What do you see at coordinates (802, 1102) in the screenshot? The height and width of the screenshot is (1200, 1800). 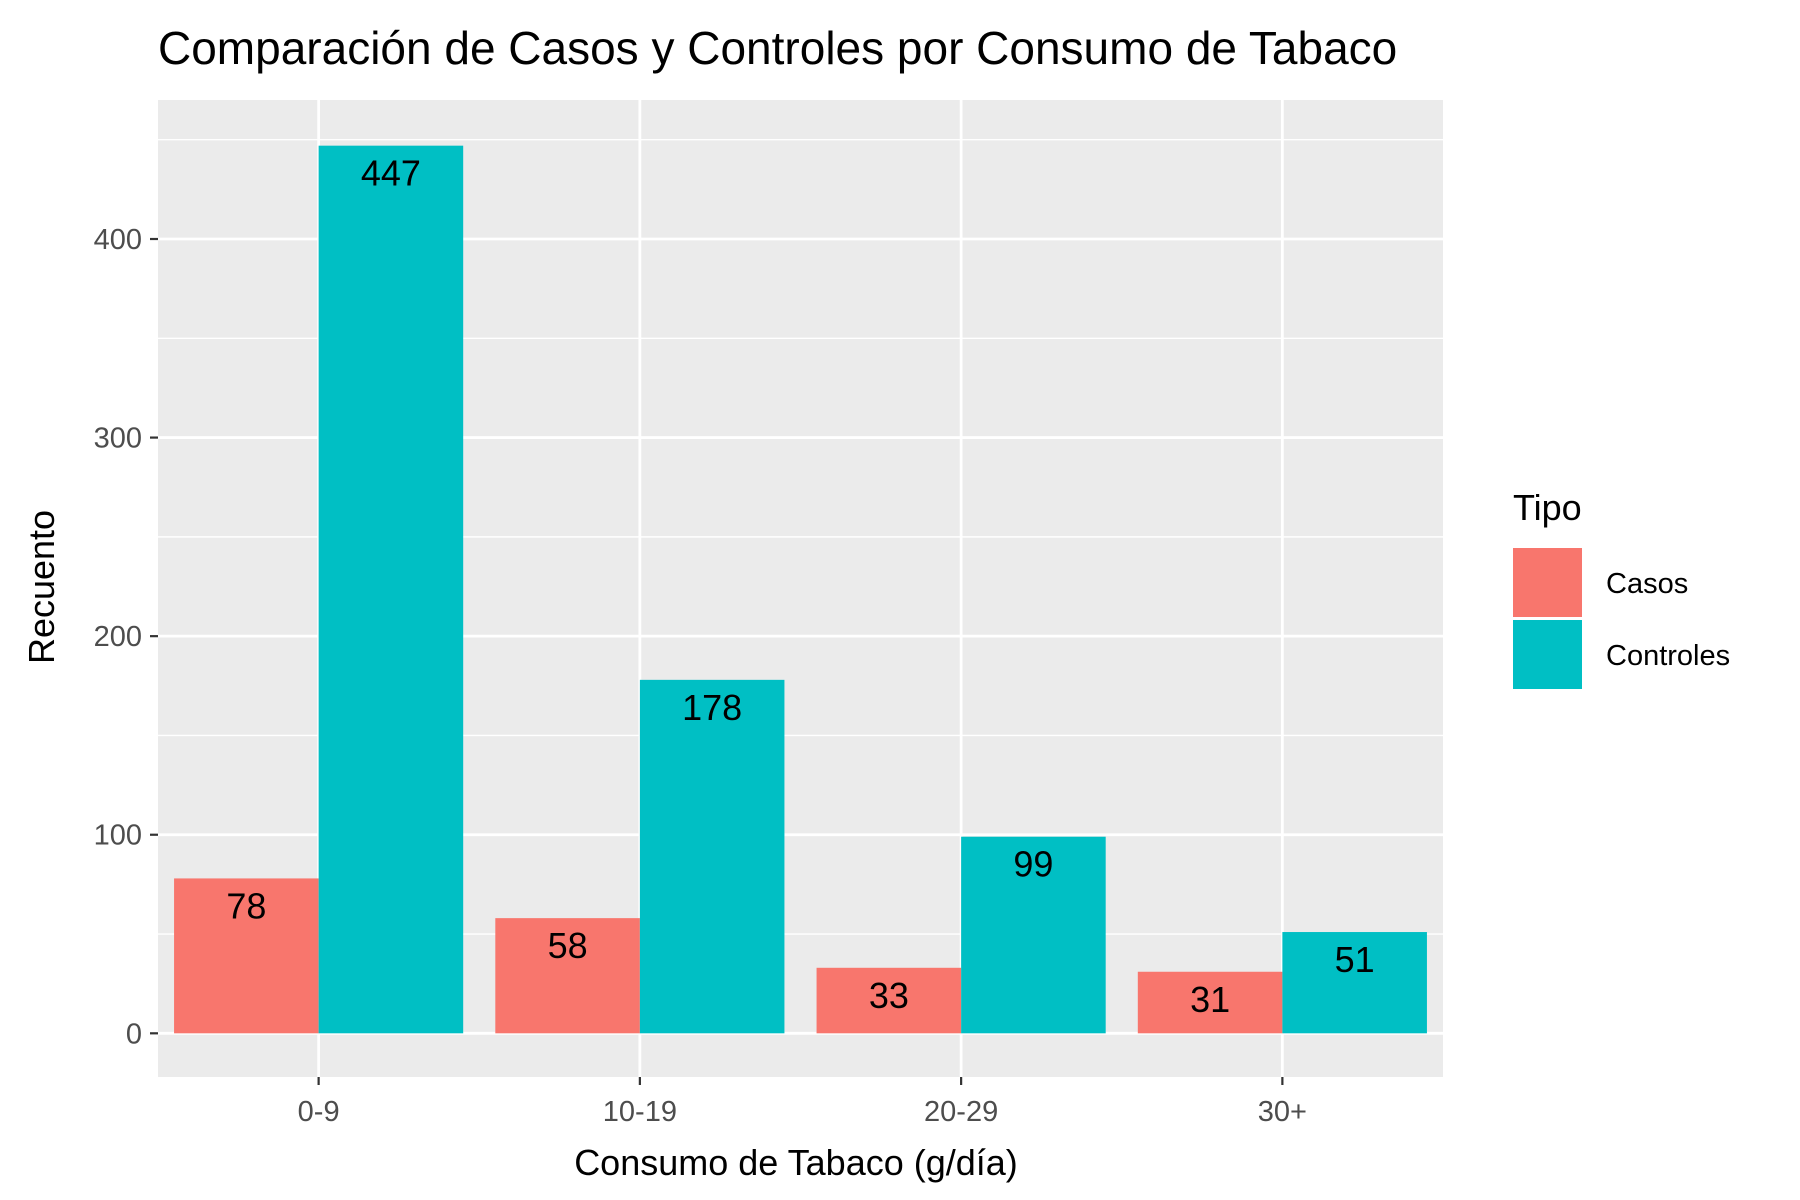 I see `x-axis: 0-9 10-19 20-29 30+` at bounding box center [802, 1102].